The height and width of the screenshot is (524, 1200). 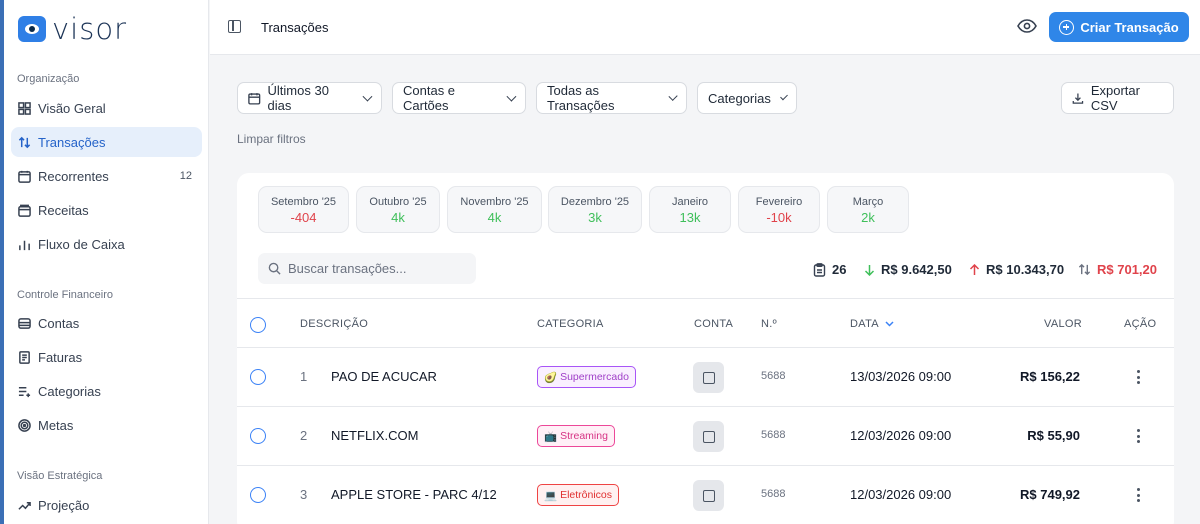 What do you see at coordinates (595, 202) in the screenshot?
I see `month-label: Dezembro '25` at bounding box center [595, 202].